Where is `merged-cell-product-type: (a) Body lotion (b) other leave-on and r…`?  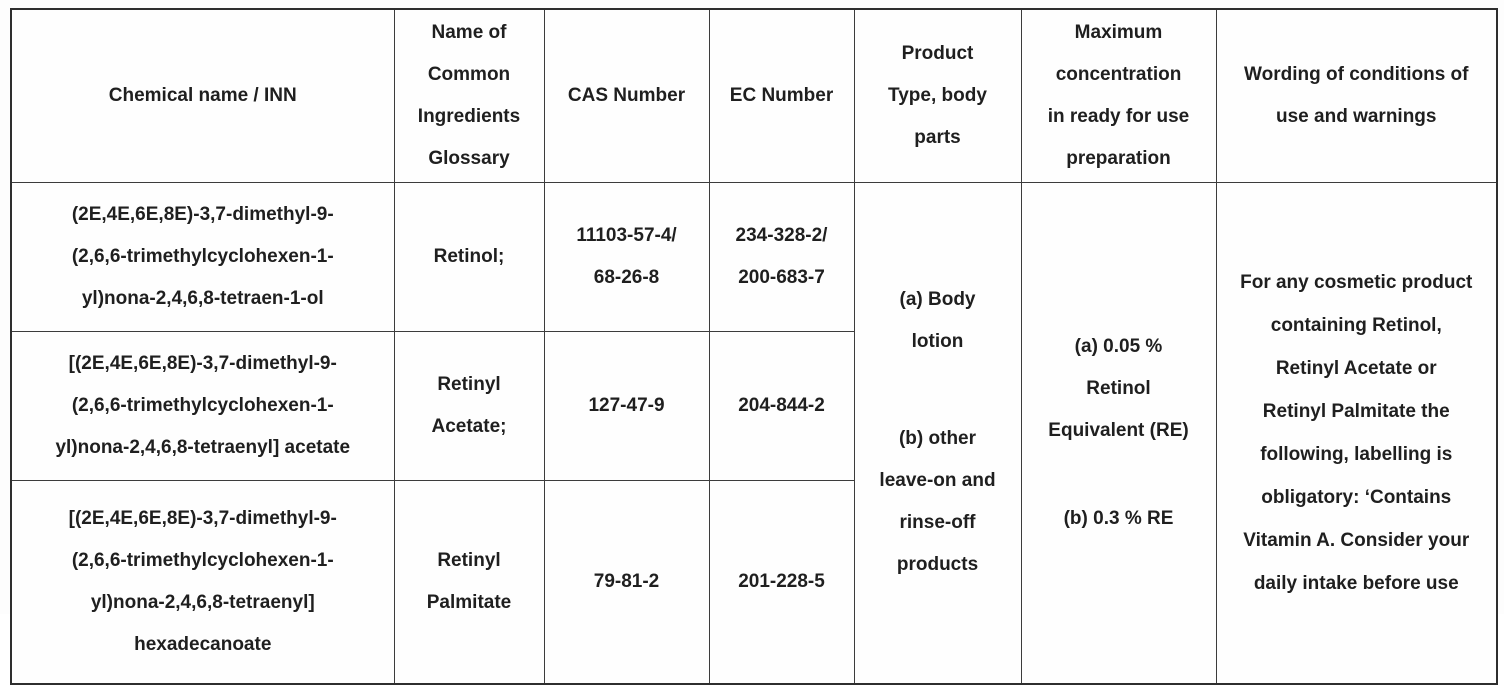
merged-cell-product-type: (a) Body lotion (b) other leave-on and r… is located at coordinates (937, 432).